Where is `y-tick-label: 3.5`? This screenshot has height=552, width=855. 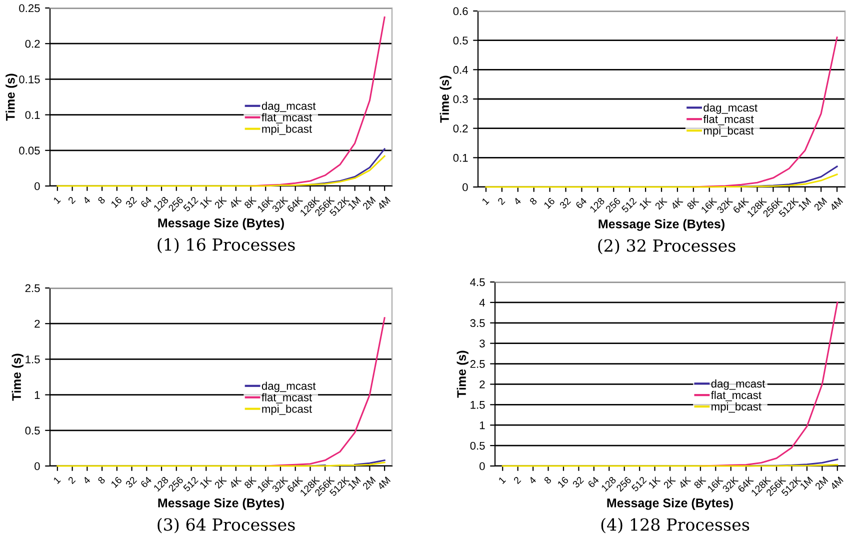 y-tick-label: 3.5 is located at coordinates (477, 323).